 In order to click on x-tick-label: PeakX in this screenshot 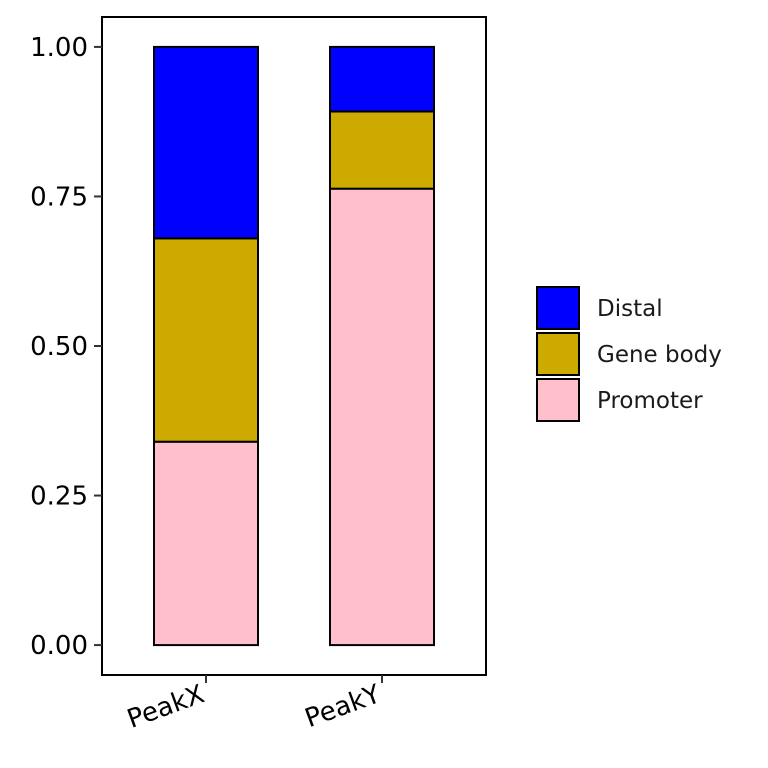, I will do `click(165, 706)`.